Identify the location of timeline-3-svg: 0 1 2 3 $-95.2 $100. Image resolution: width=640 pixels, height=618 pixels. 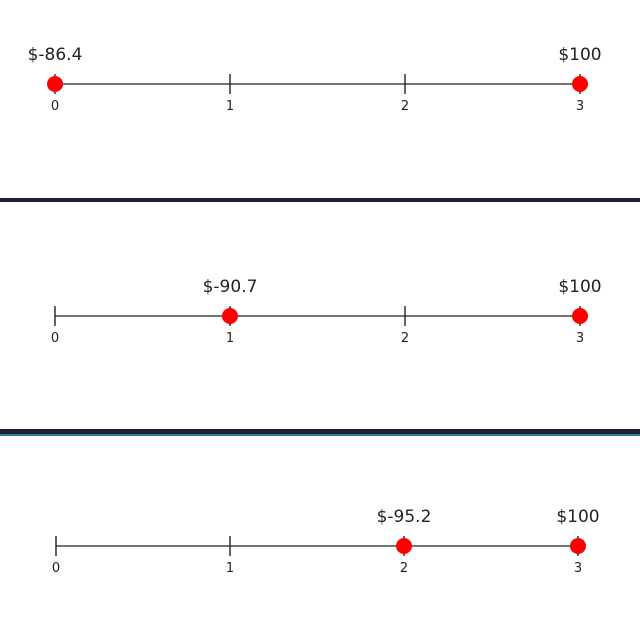
(326, 541).